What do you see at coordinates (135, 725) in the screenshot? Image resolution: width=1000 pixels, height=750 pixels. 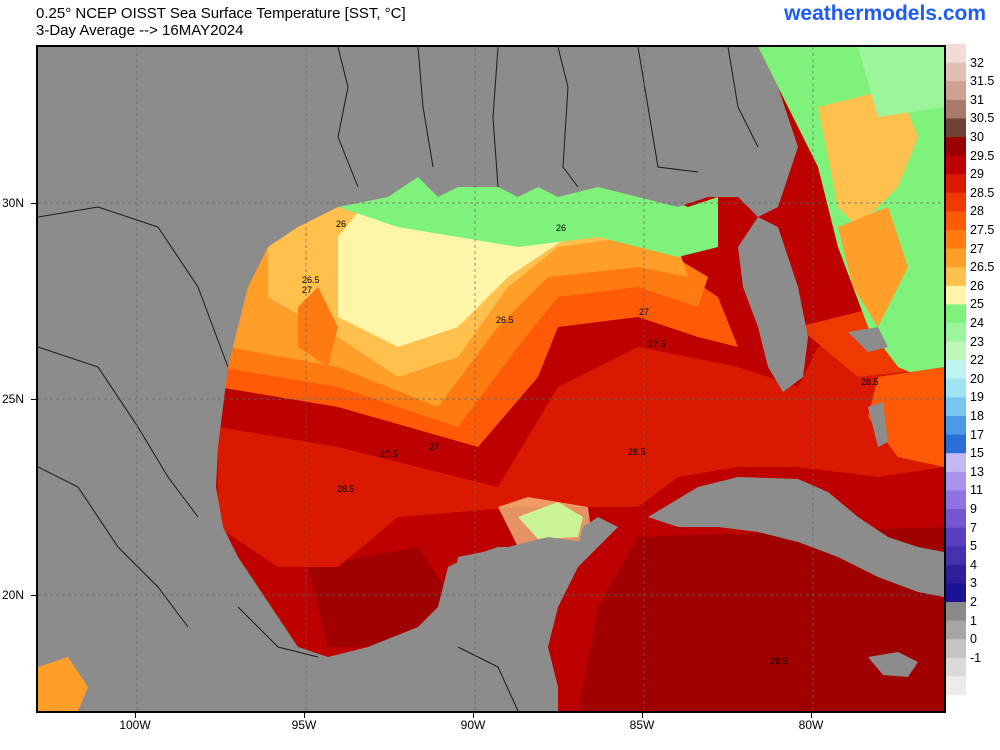 I see `lon-tick-label: 100W` at bounding box center [135, 725].